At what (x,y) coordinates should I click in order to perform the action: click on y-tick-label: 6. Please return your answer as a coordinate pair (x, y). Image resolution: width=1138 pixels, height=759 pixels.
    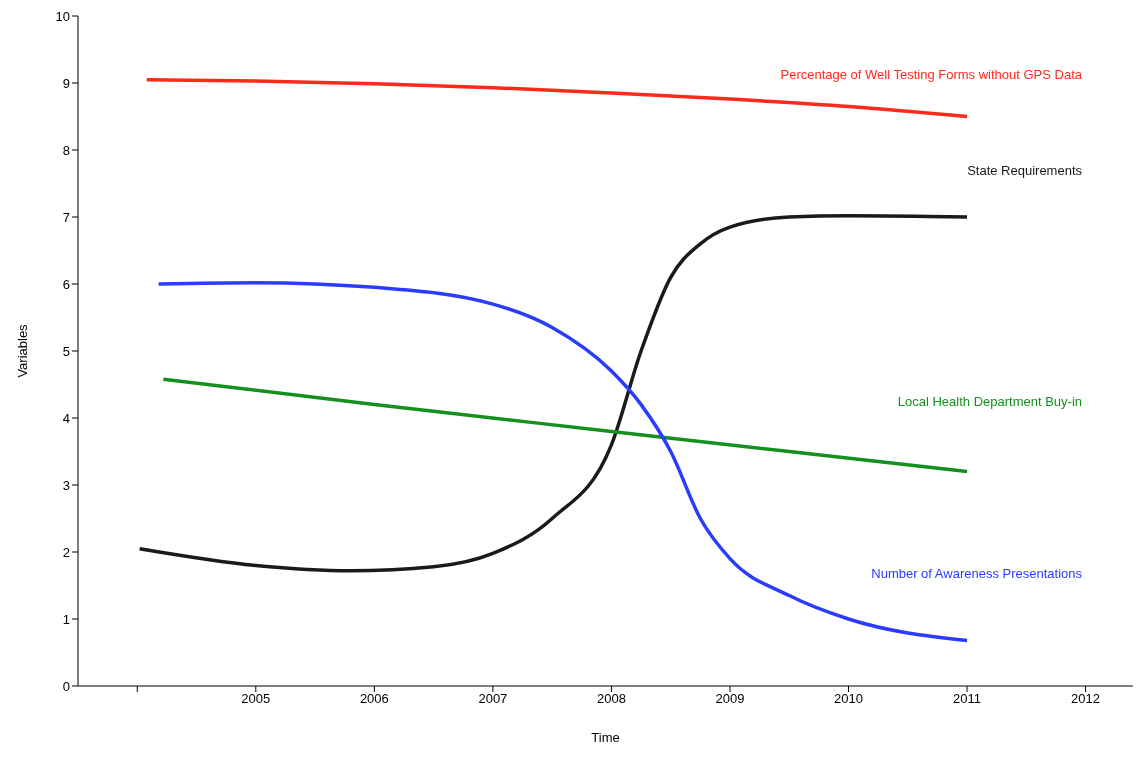
    Looking at the image, I should click on (66, 284).